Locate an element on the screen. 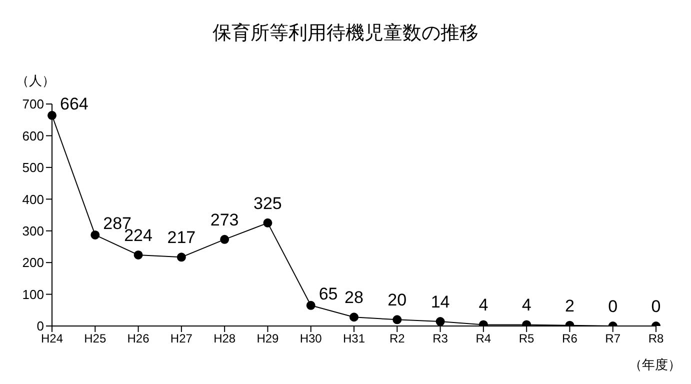 This screenshot has height=384, width=691. y-axis-title: （人） is located at coordinates (35, 81).